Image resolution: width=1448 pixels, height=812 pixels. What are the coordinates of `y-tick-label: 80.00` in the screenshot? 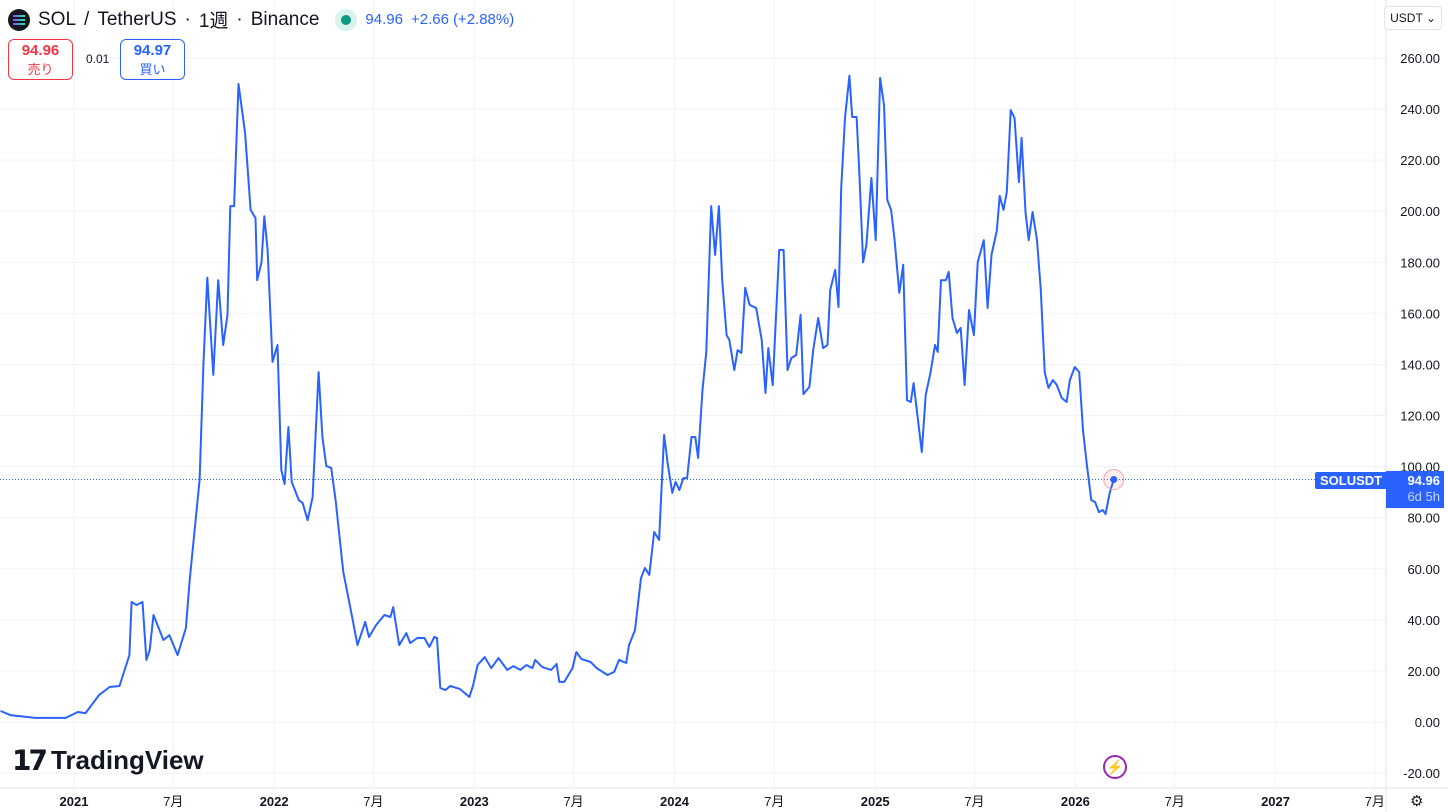 It's located at (1423, 518).